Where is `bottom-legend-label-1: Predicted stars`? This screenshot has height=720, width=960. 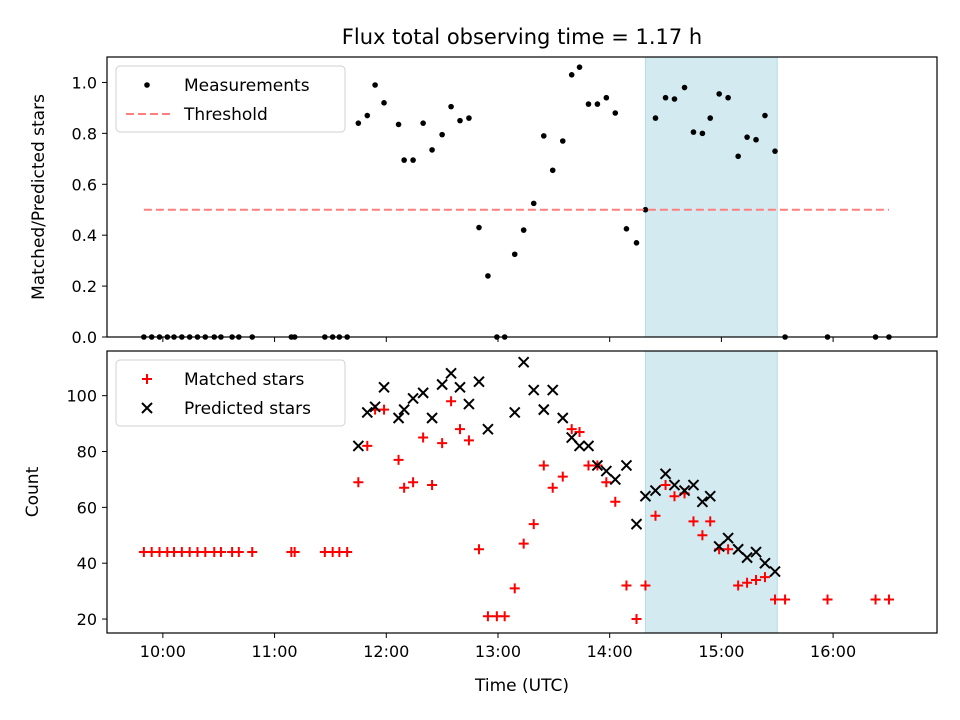
bottom-legend-label-1: Predicted stars is located at coordinates (247, 409).